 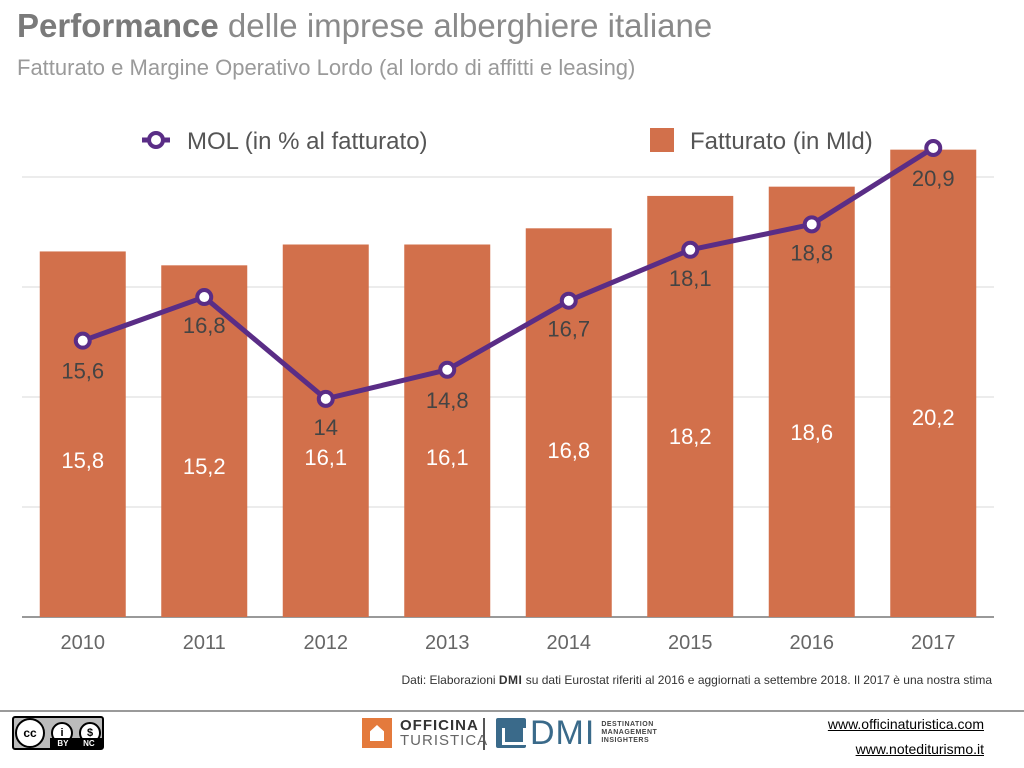 What do you see at coordinates (58, 733) in the screenshot?
I see `cc-license-badge: cc i $ BY NC` at bounding box center [58, 733].